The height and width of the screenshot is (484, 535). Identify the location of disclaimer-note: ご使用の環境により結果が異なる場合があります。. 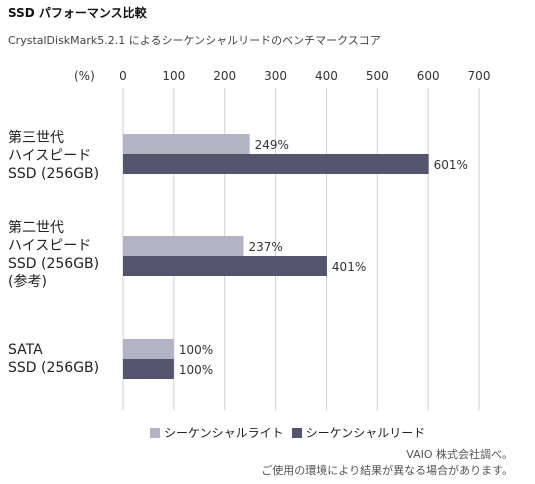
(387, 470).